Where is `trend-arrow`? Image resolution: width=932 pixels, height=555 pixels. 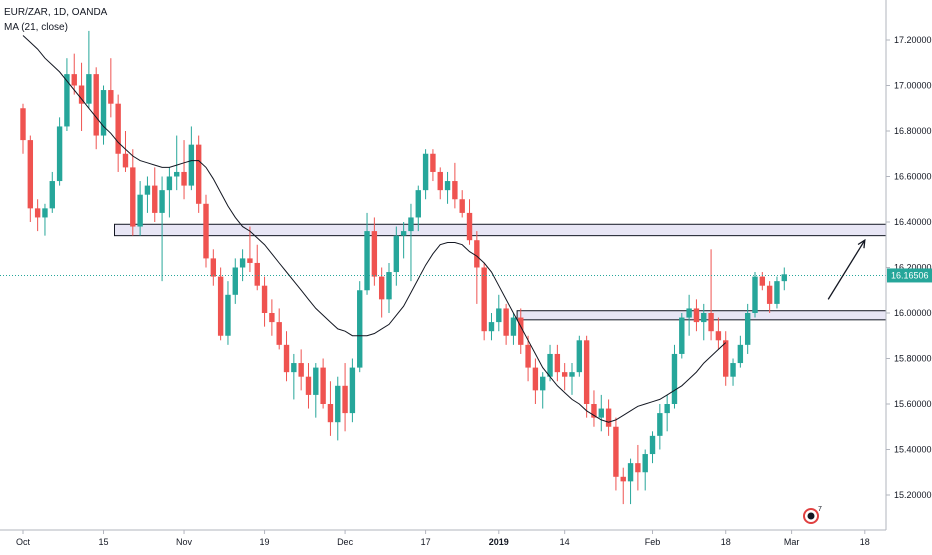 trend-arrow is located at coordinates (846, 269).